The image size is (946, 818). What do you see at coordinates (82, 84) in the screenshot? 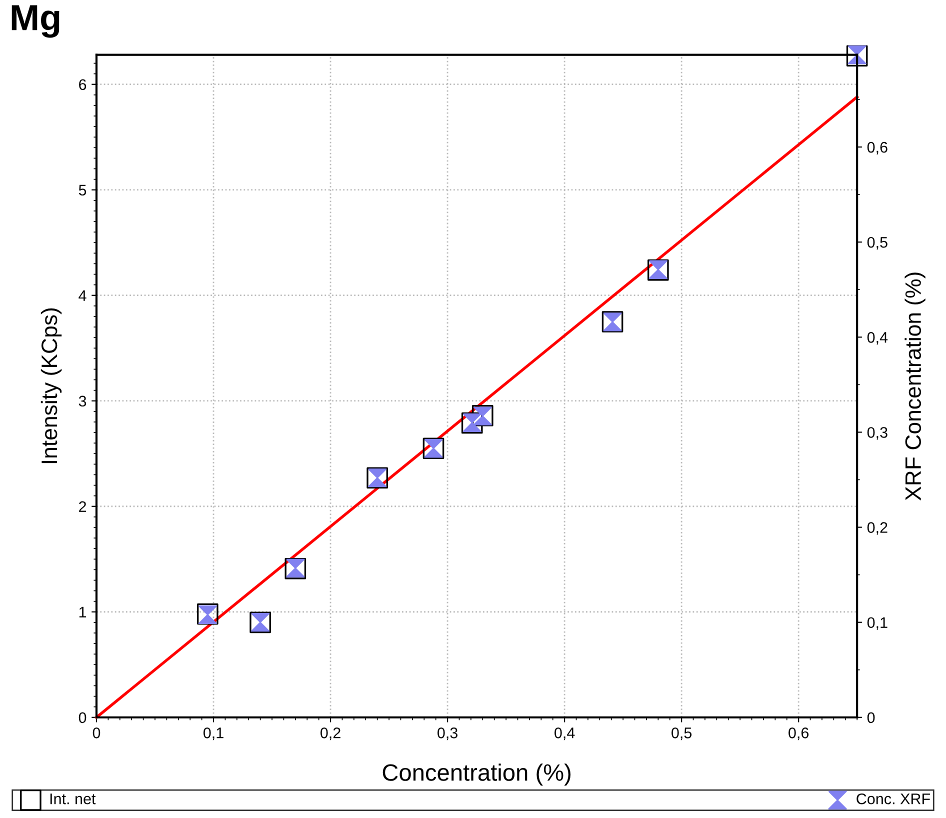
I see `y-tick-label: 6` at bounding box center [82, 84].